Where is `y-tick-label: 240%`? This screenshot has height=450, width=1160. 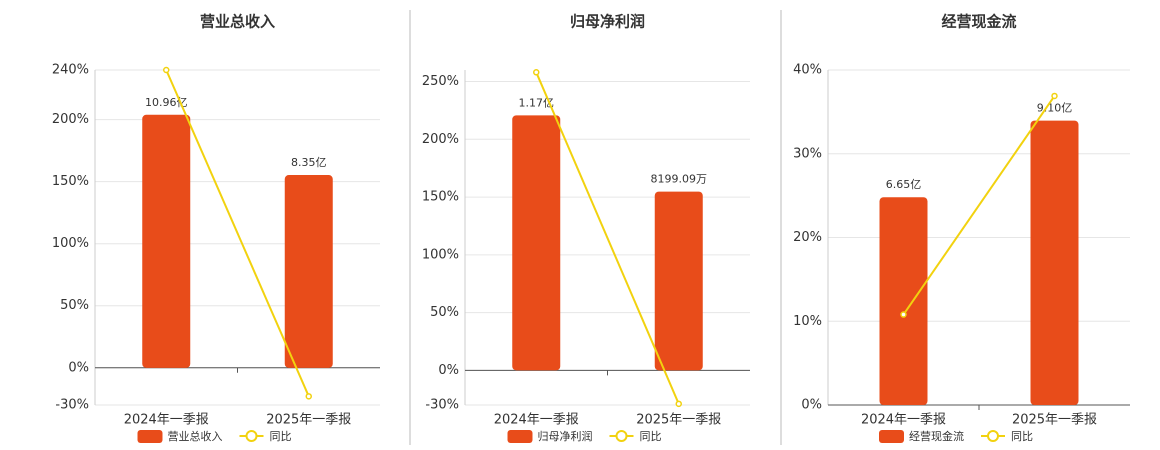 y-tick-label: 240% is located at coordinates (70, 70).